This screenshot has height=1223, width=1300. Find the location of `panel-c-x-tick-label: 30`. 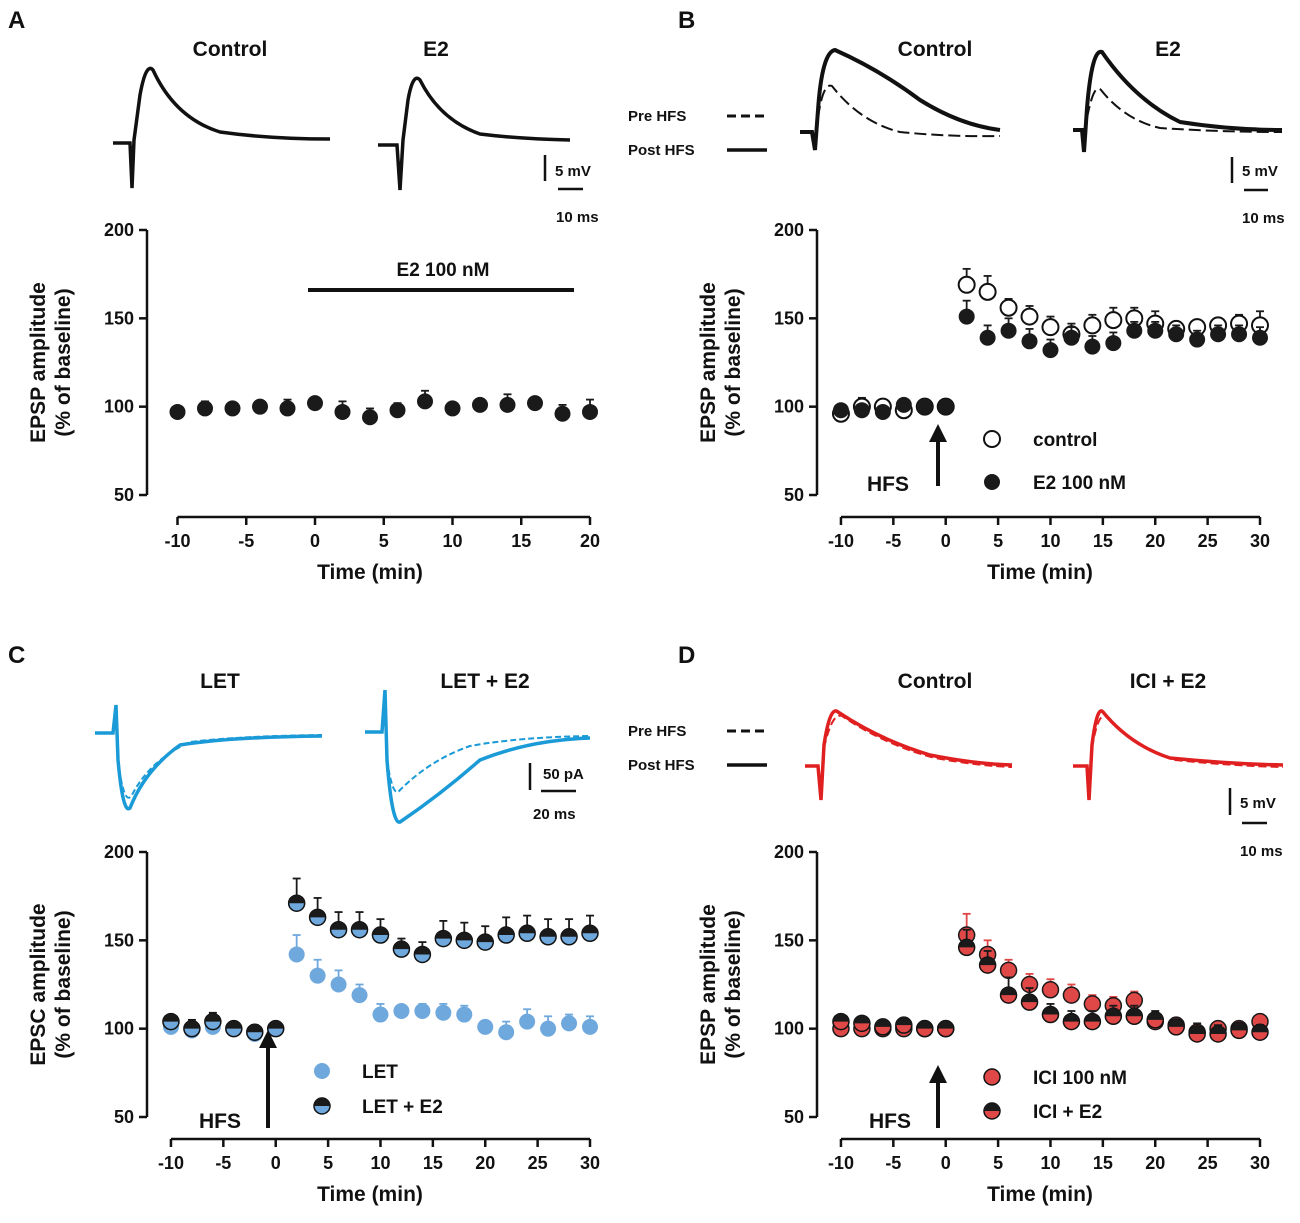

panel-c-x-tick-label: 30 is located at coordinates (590, 1163).